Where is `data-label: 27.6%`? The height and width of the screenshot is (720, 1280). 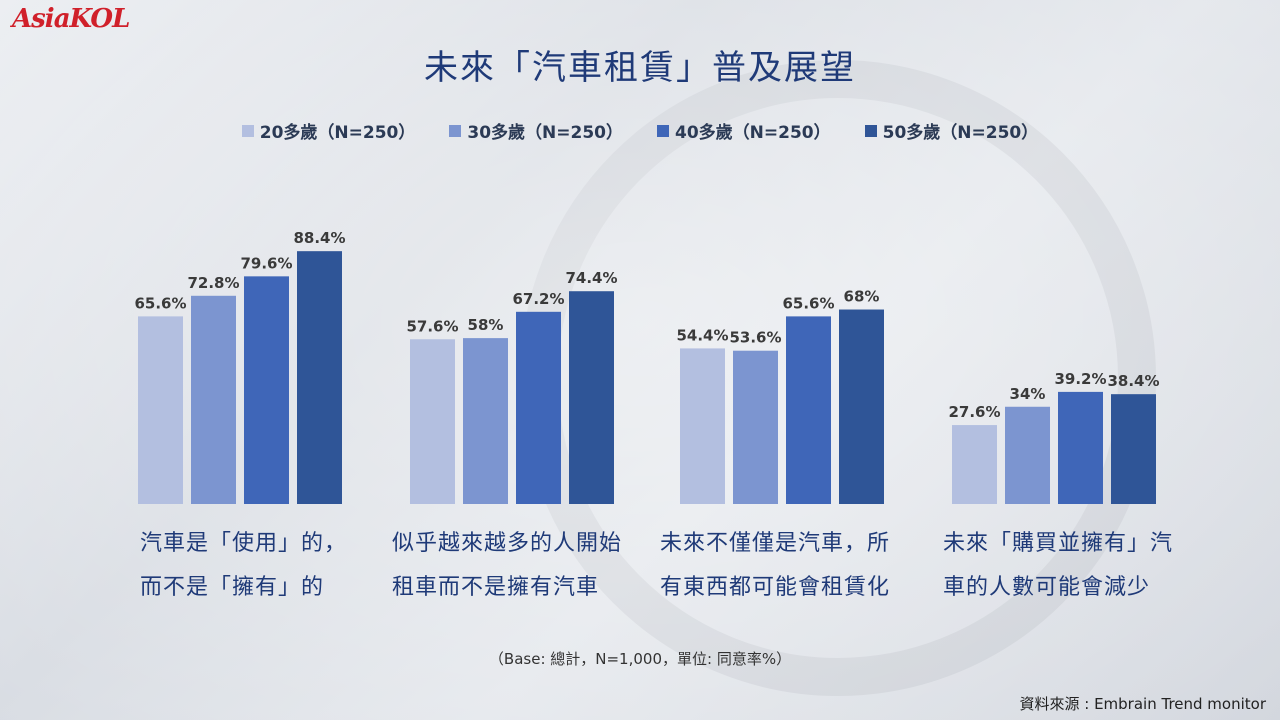
data-label: 27.6% is located at coordinates (974, 412).